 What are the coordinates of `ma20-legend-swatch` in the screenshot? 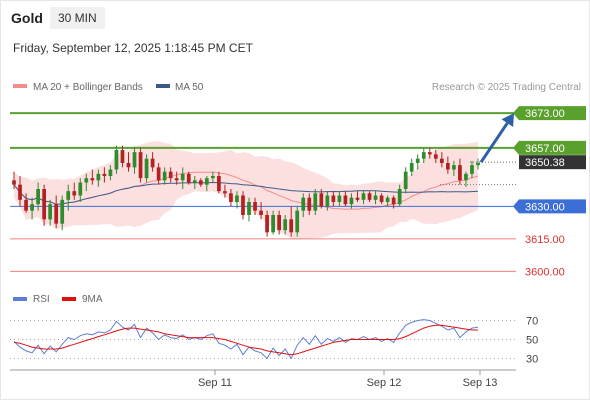 It's located at (20, 86).